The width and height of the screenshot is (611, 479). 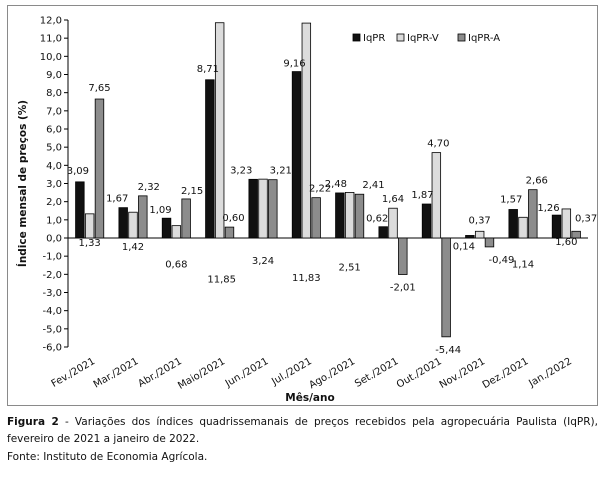 What do you see at coordinates (263, 261) in the screenshot?
I see `data-label: 3,24` at bounding box center [263, 261].